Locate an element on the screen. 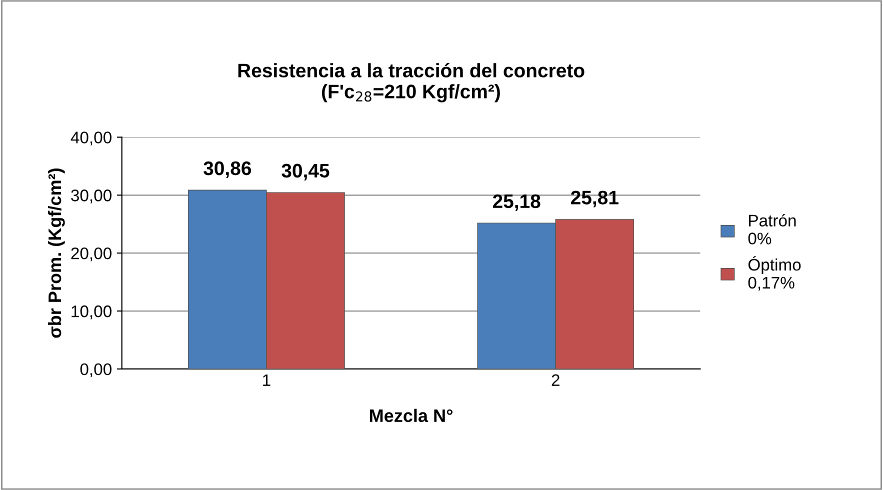 This screenshot has height=490, width=883. y-axis-title: σbr Prom. (Kgf/cm²) is located at coordinates (56, 253).